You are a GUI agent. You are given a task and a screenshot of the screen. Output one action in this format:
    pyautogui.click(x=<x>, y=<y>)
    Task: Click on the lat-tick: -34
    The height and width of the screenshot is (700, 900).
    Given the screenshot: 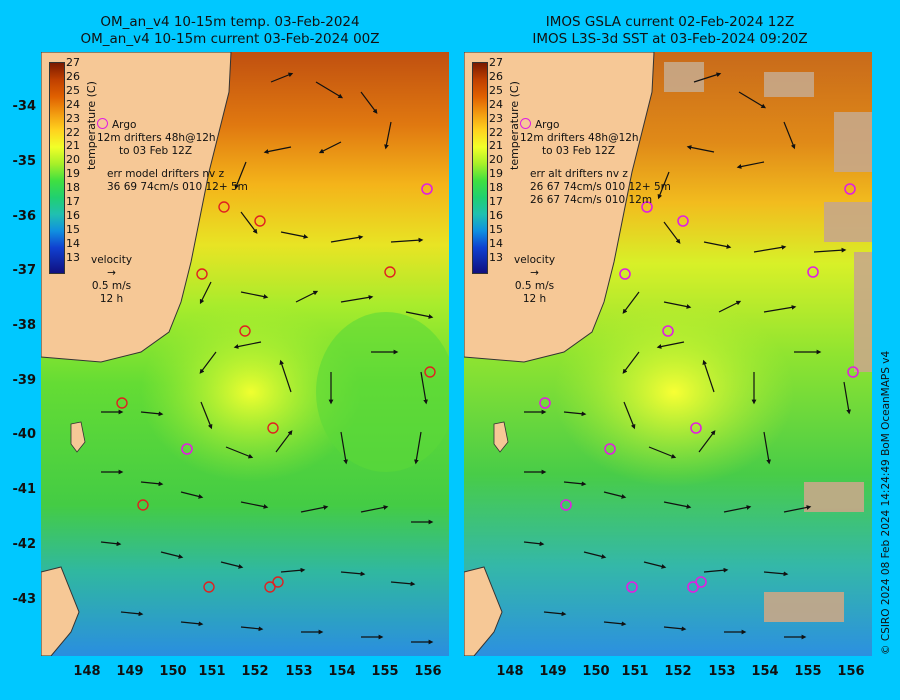 What is the action you would take?
    pyautogui.click(x=24, y=106)
    